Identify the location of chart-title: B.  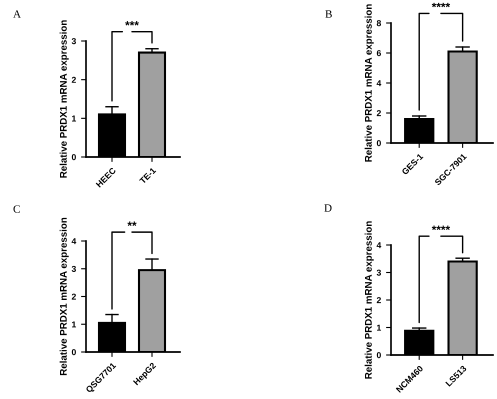
(328, 14).